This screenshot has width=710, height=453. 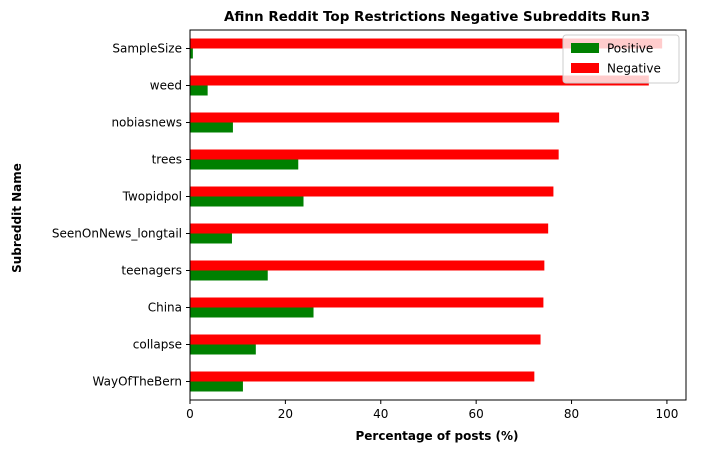 What do you see at coordinates (117, 234) in the screenshot?
I see `y-tick-label-seenonnews-longtail: SeenOnNews_longtail` at bounding box center [117, 234].